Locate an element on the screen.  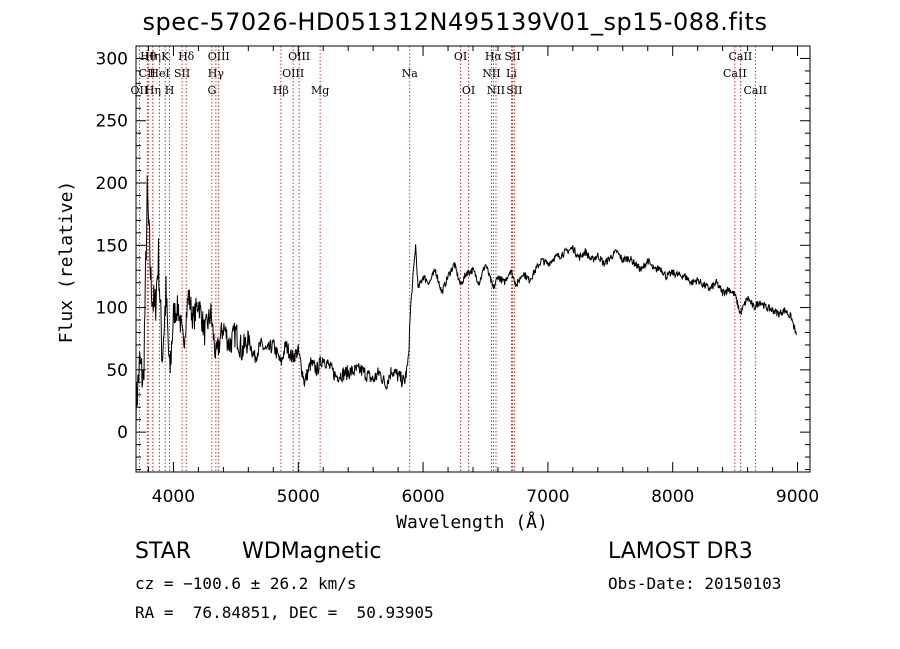
line-marker-label: OII is located at coordinates (140, 90).